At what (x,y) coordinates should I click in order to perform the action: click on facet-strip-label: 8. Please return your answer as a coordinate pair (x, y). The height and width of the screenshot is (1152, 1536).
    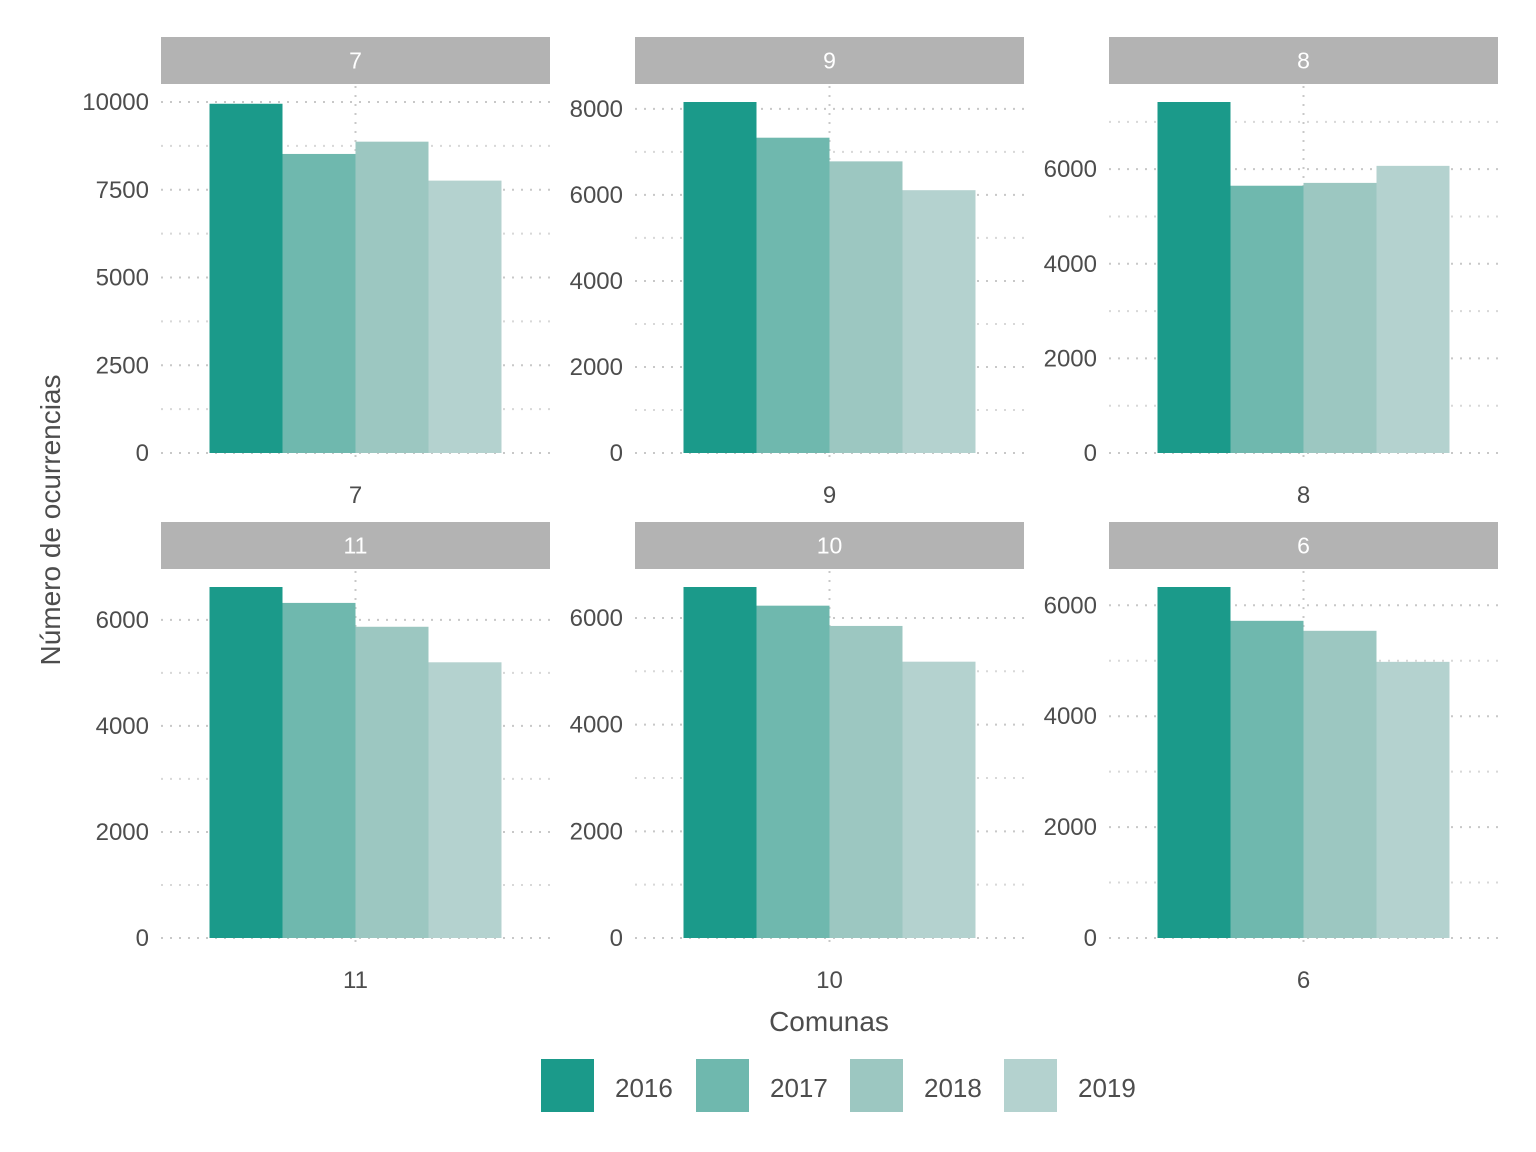
    Looking at the image, I should click on (1303, 61).